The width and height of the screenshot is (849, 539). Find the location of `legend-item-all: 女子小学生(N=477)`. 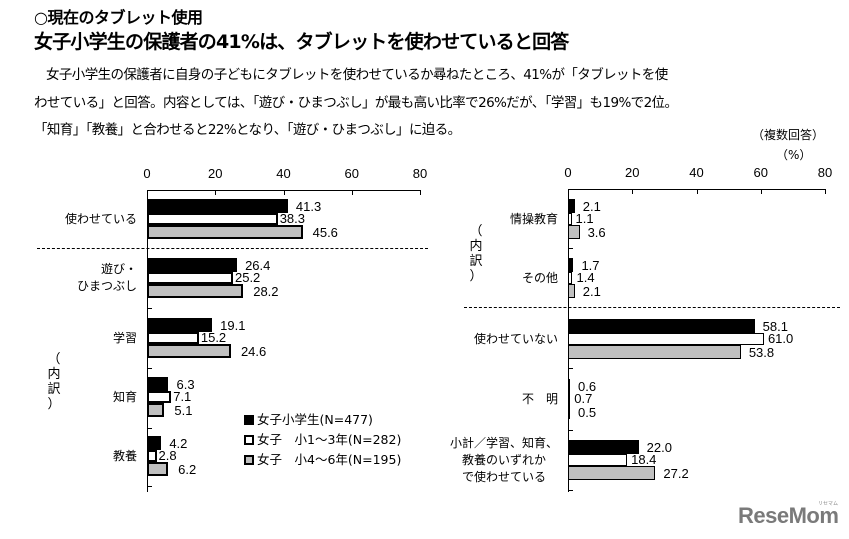

legend-item-all: 女子小学生(N=477) is located at coordinates (322, 420).